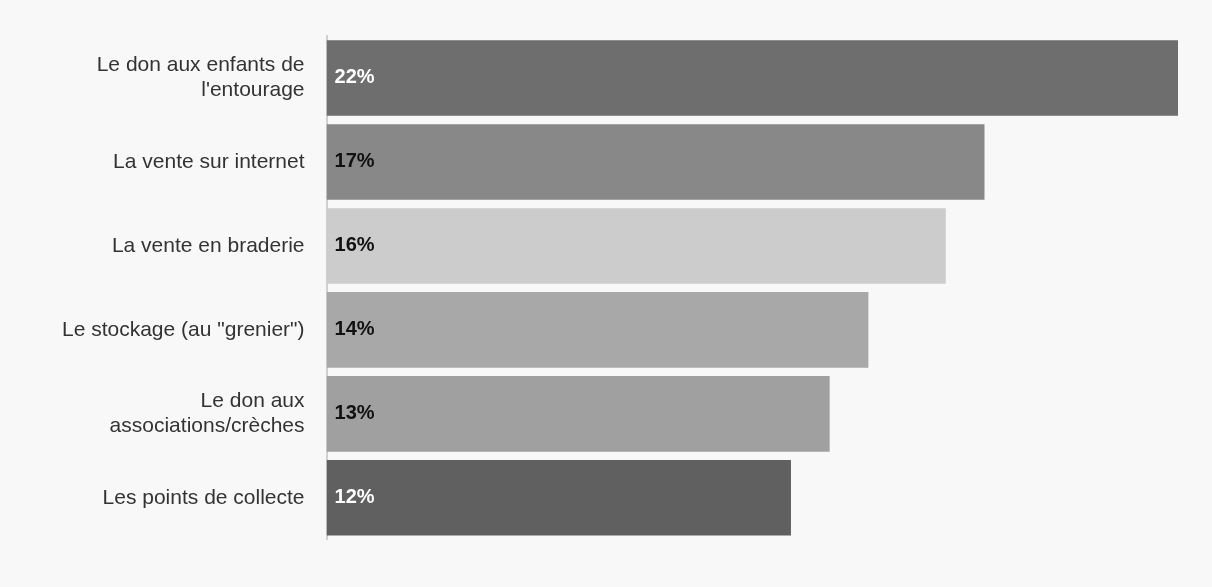 The width and height of the screenshot is (1212, 587). Describe the element at coordinates (354, 496) in the screenshot. I see `data-label: 12%` at that location.